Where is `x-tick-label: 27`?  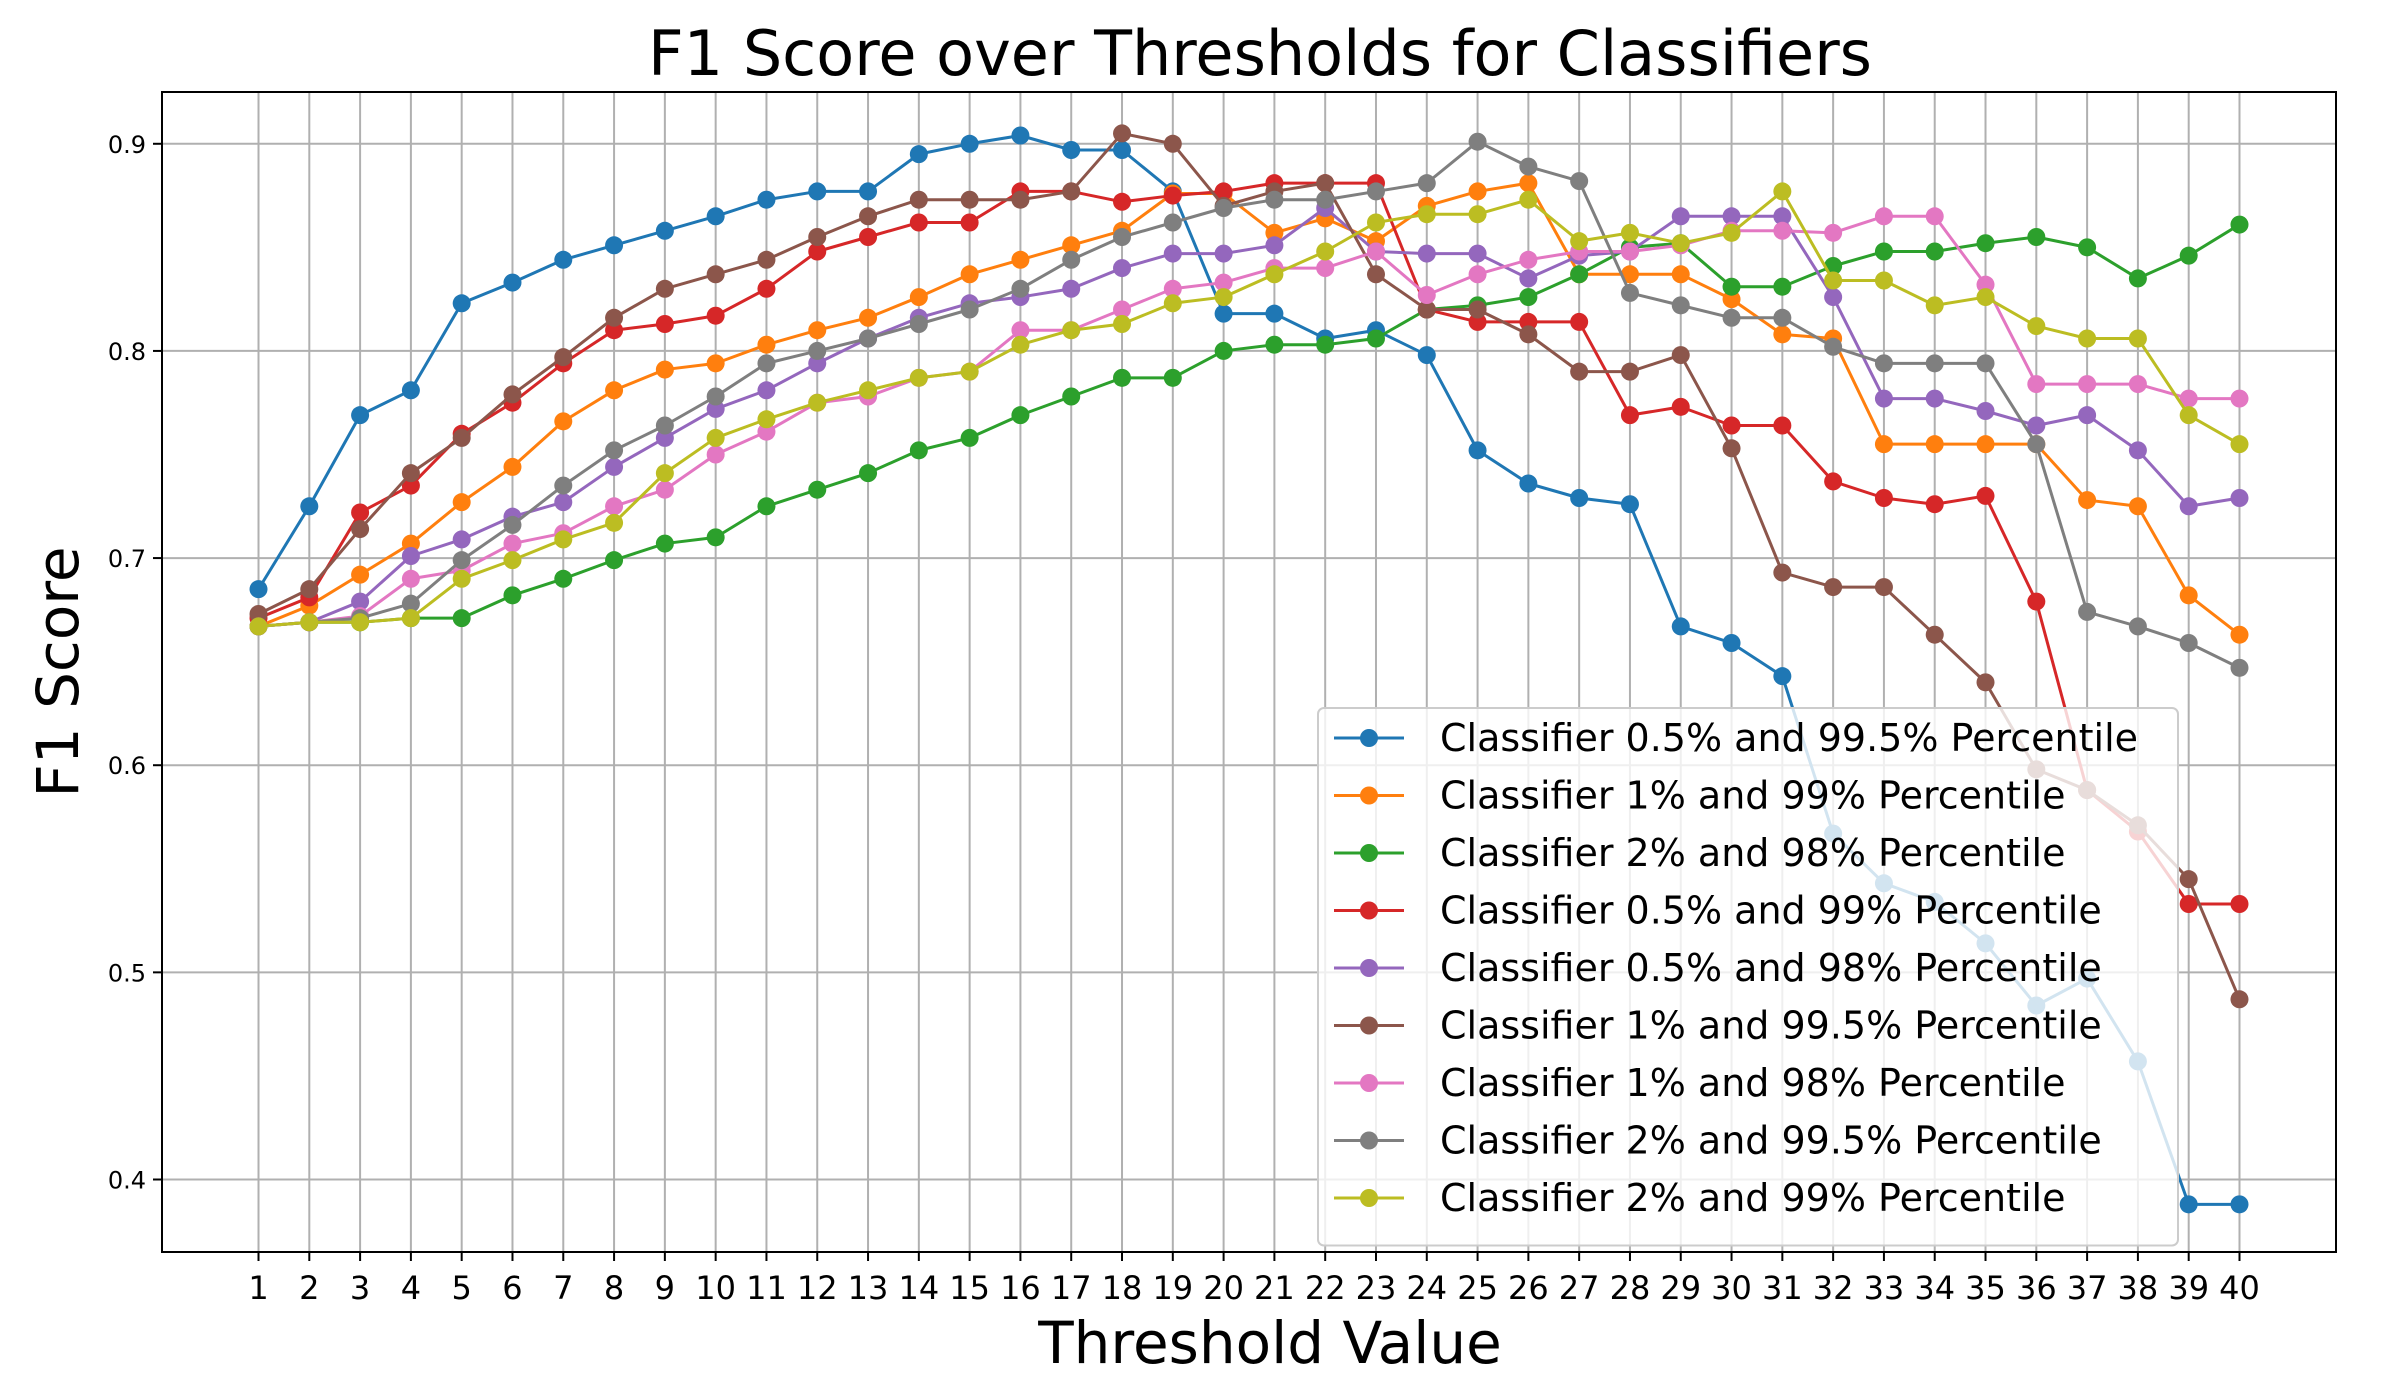
x-tick-label: 27 is located at coordinates (1579, 1288).